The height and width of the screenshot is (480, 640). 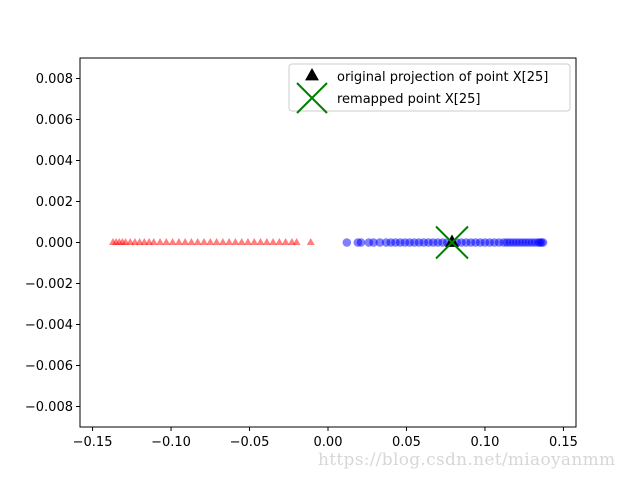 What do you see at coordinates (49, 325) in the screenshot?
I see `y-tick-label: −0.004` at bounding box center [49, 325].